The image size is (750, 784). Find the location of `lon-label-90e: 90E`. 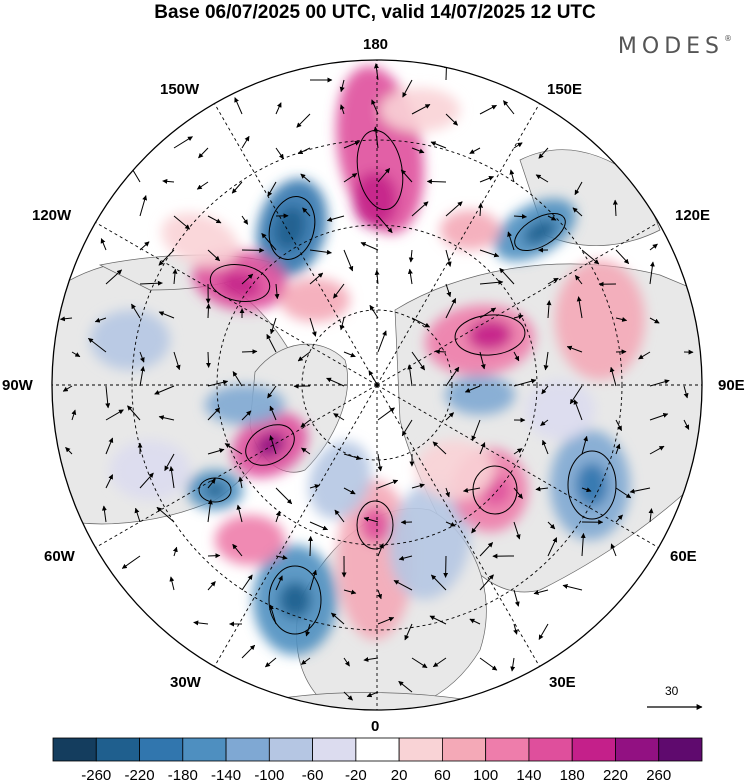

lon-label-90e: 90E is located at coordinates (731, 385).